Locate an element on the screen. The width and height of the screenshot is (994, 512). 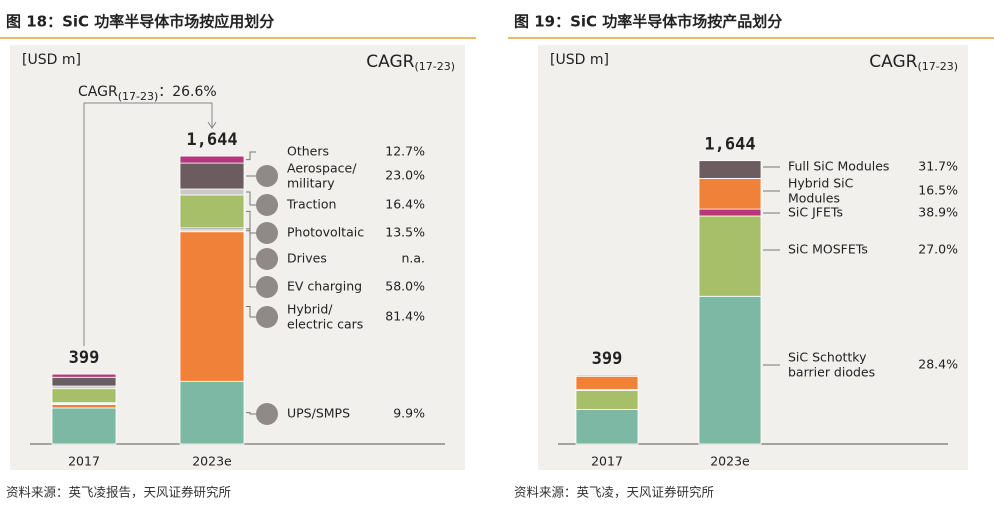
cagr-label: 13.5% is located at coordinates (405, 232).